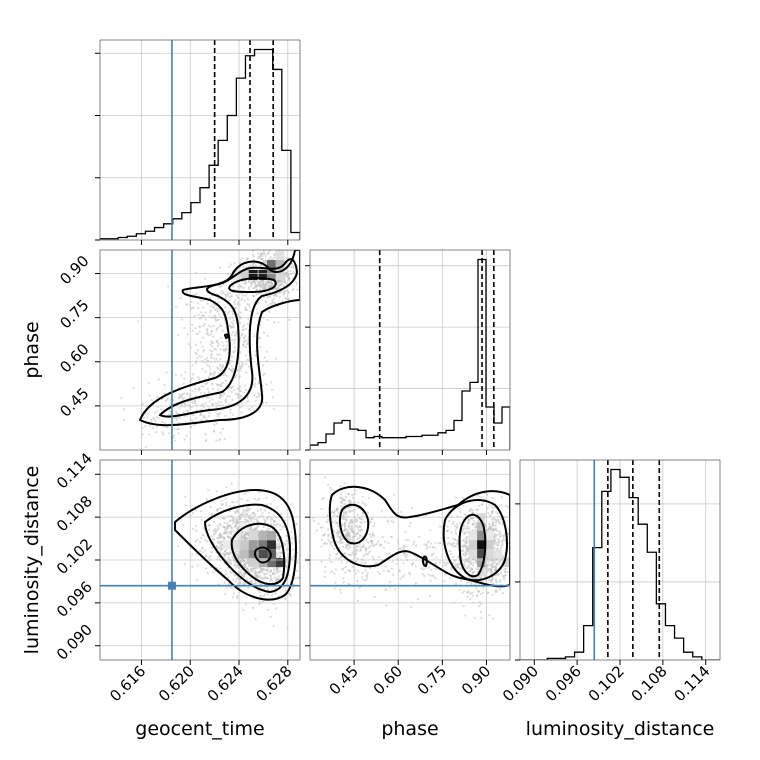  I want to click on contour-p20-outer, so click(235, 545).